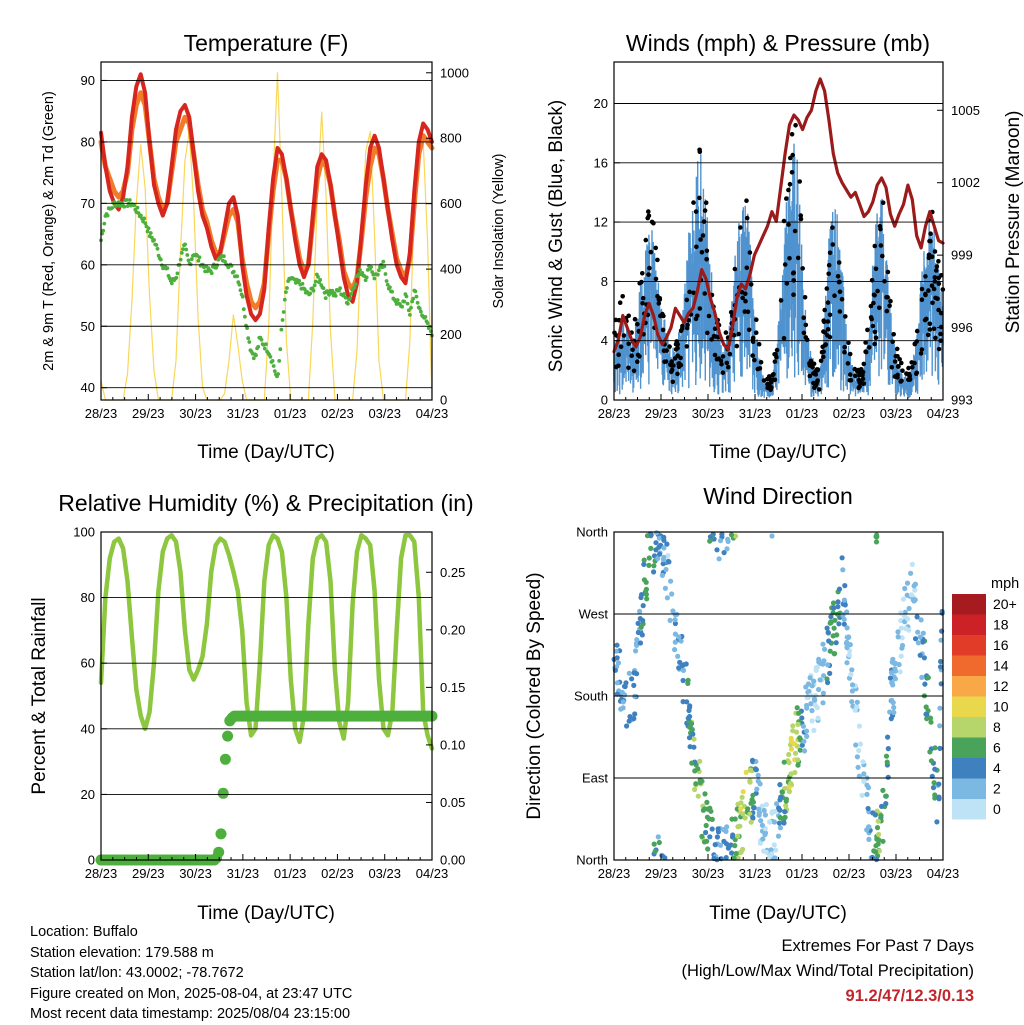  What do you see at coordinates (88, 794) in the screenshot?
I see `y-tick-label: 20` at bounding box center [88, 794].